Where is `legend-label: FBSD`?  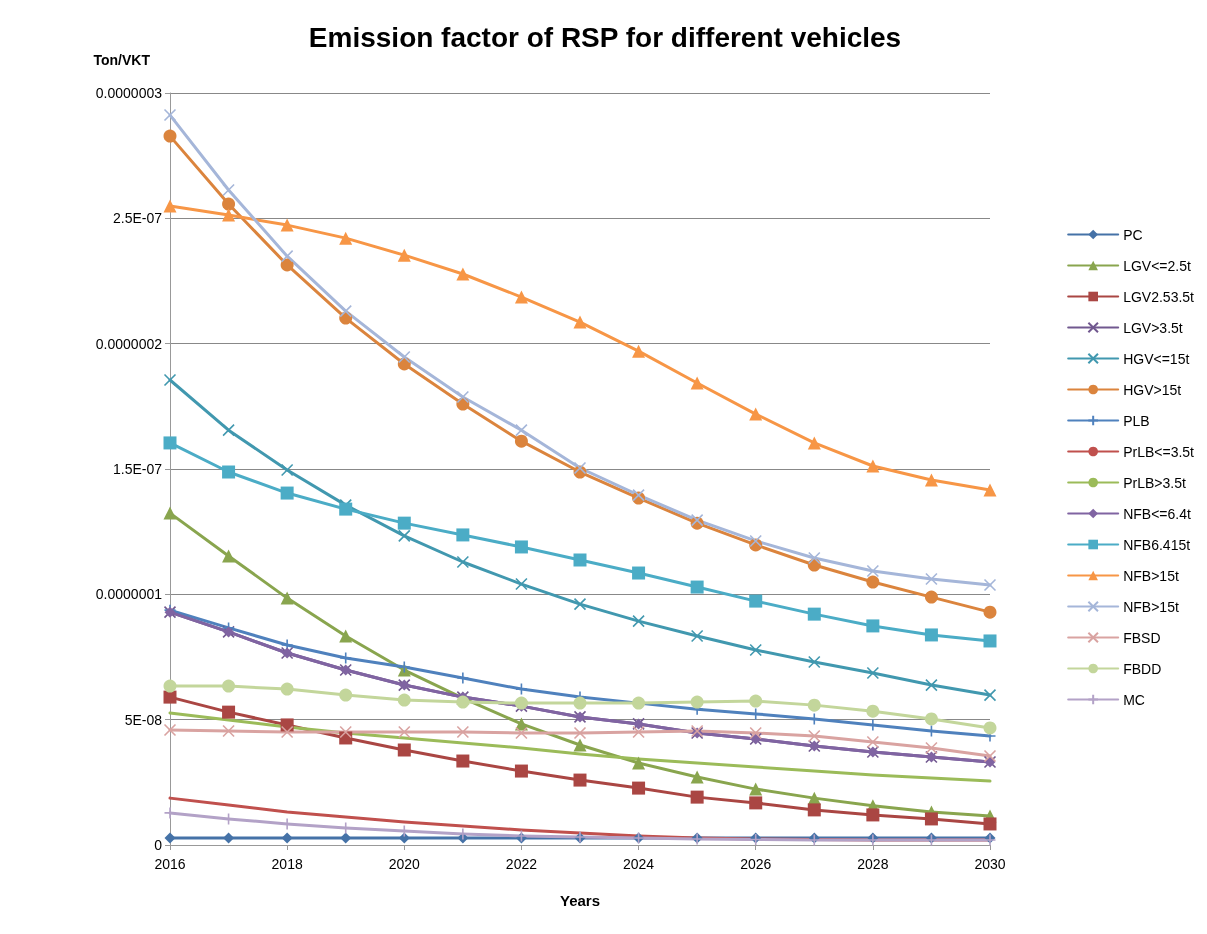 legend-label: FBSD is located at coordinates (1142, 637).